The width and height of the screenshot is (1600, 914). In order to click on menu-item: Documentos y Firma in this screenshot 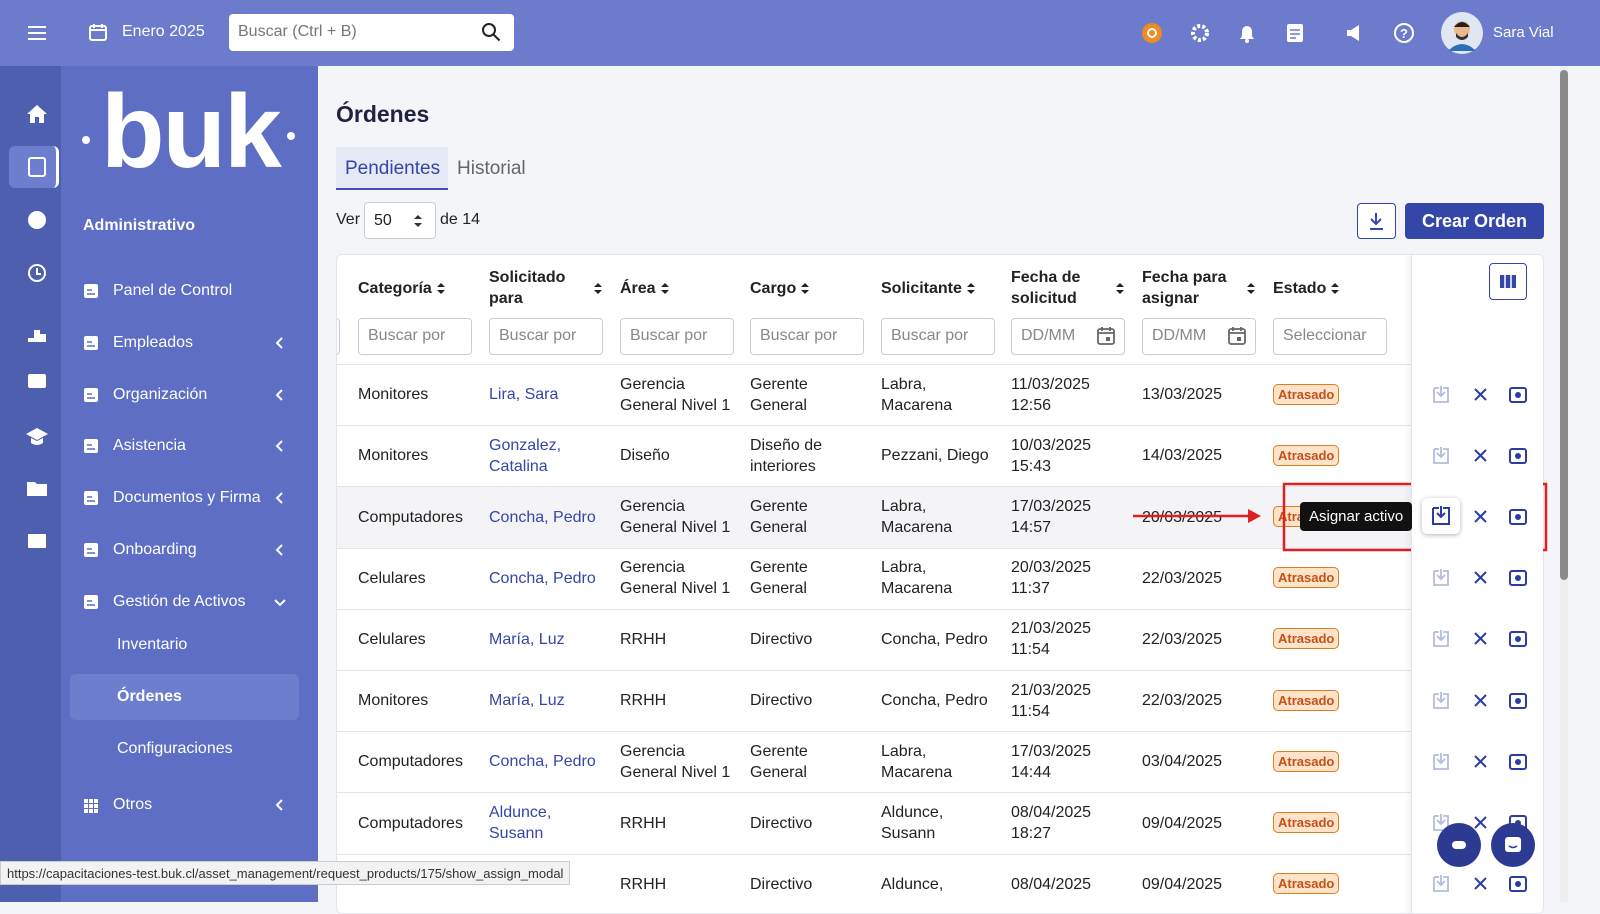, I will do `click(187, 497)`.